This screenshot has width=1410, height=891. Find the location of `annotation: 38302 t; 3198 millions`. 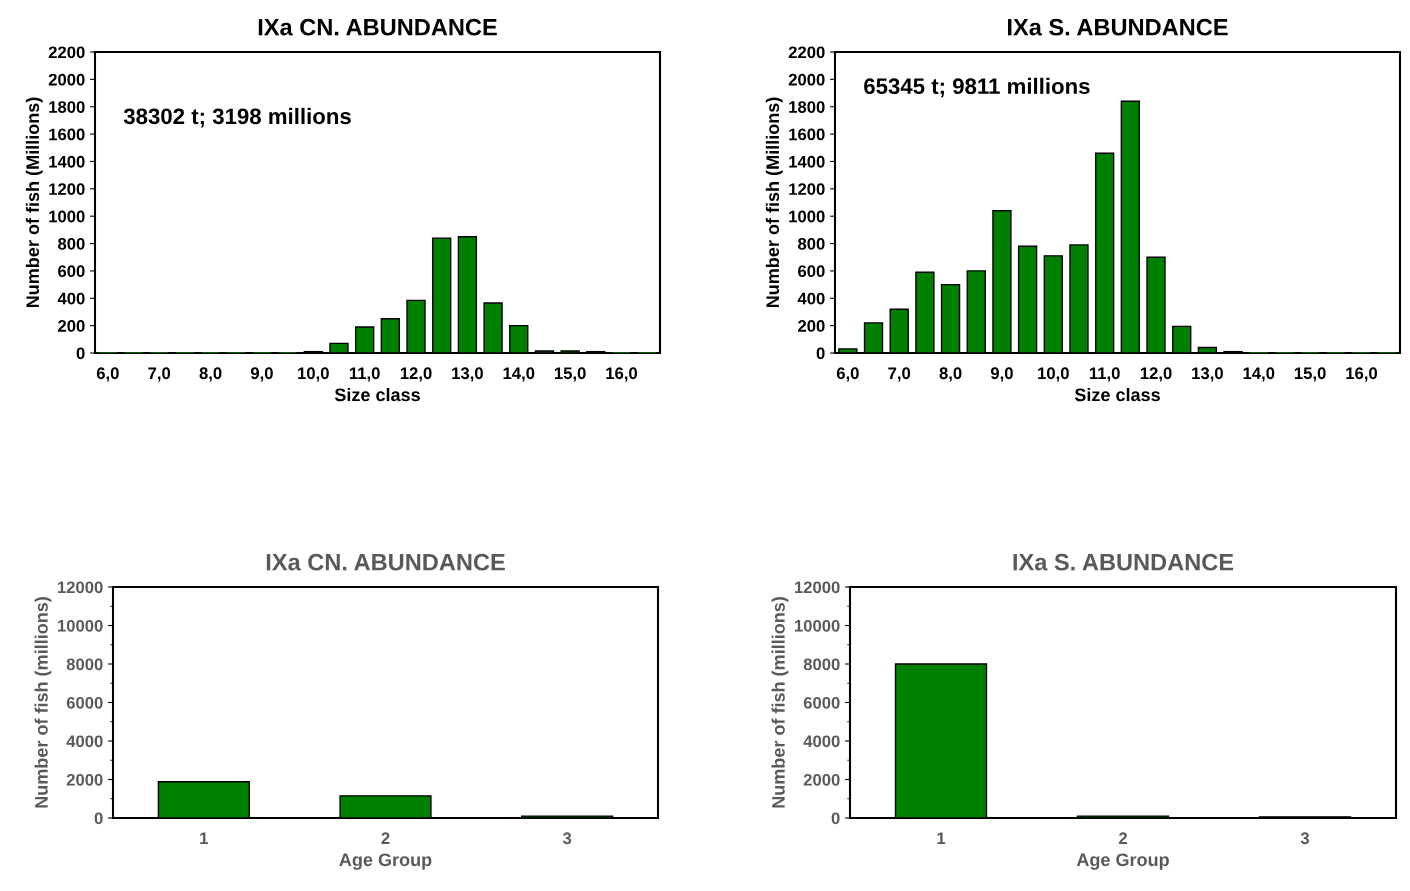

annotation: 38302 t; 3198 millions is located at coordinates (237, 117).